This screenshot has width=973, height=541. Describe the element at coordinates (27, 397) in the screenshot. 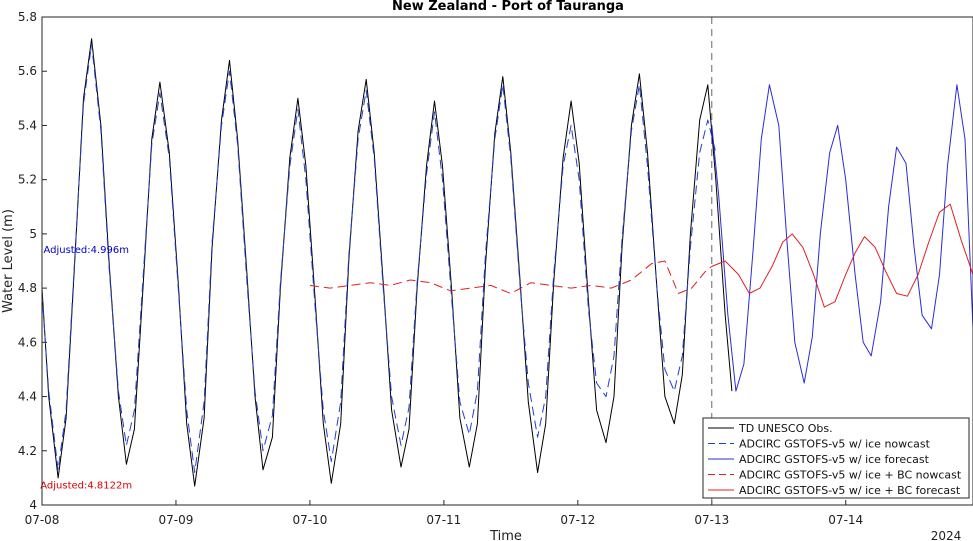

I see `y-tick-label: 4.4` at that location.